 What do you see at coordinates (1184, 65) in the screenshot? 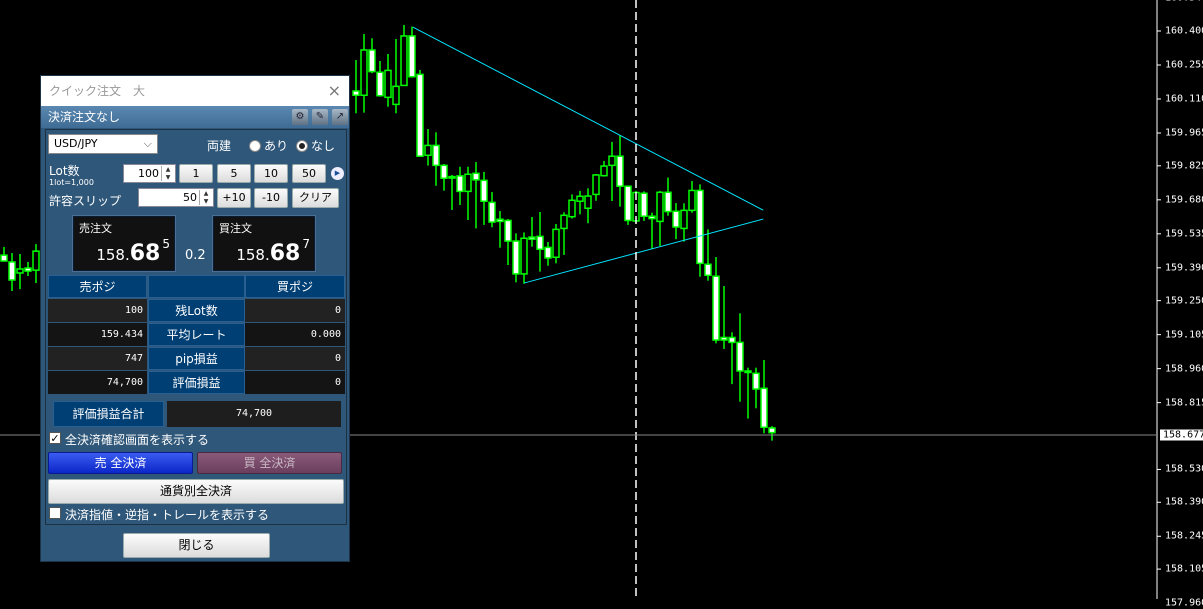
I see `axis-tick-label: 160.255` at bounding box center [1184, 65].